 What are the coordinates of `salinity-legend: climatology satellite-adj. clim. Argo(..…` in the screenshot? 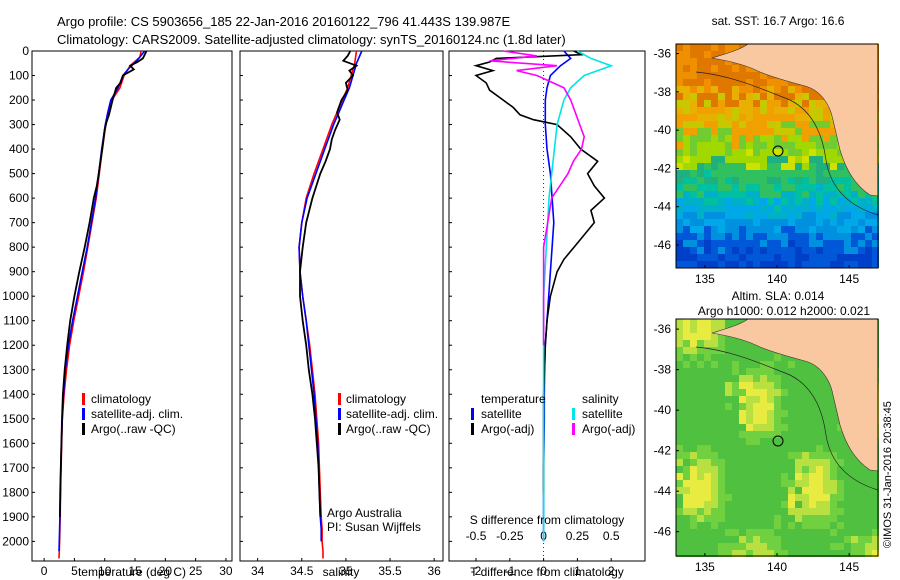 It's located at (388, 414).